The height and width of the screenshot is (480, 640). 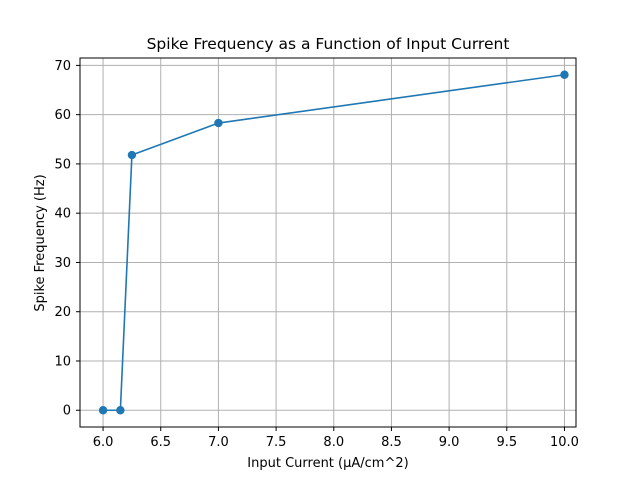 I want to click on y-tick-label: 0, so click(x=67, y=411).